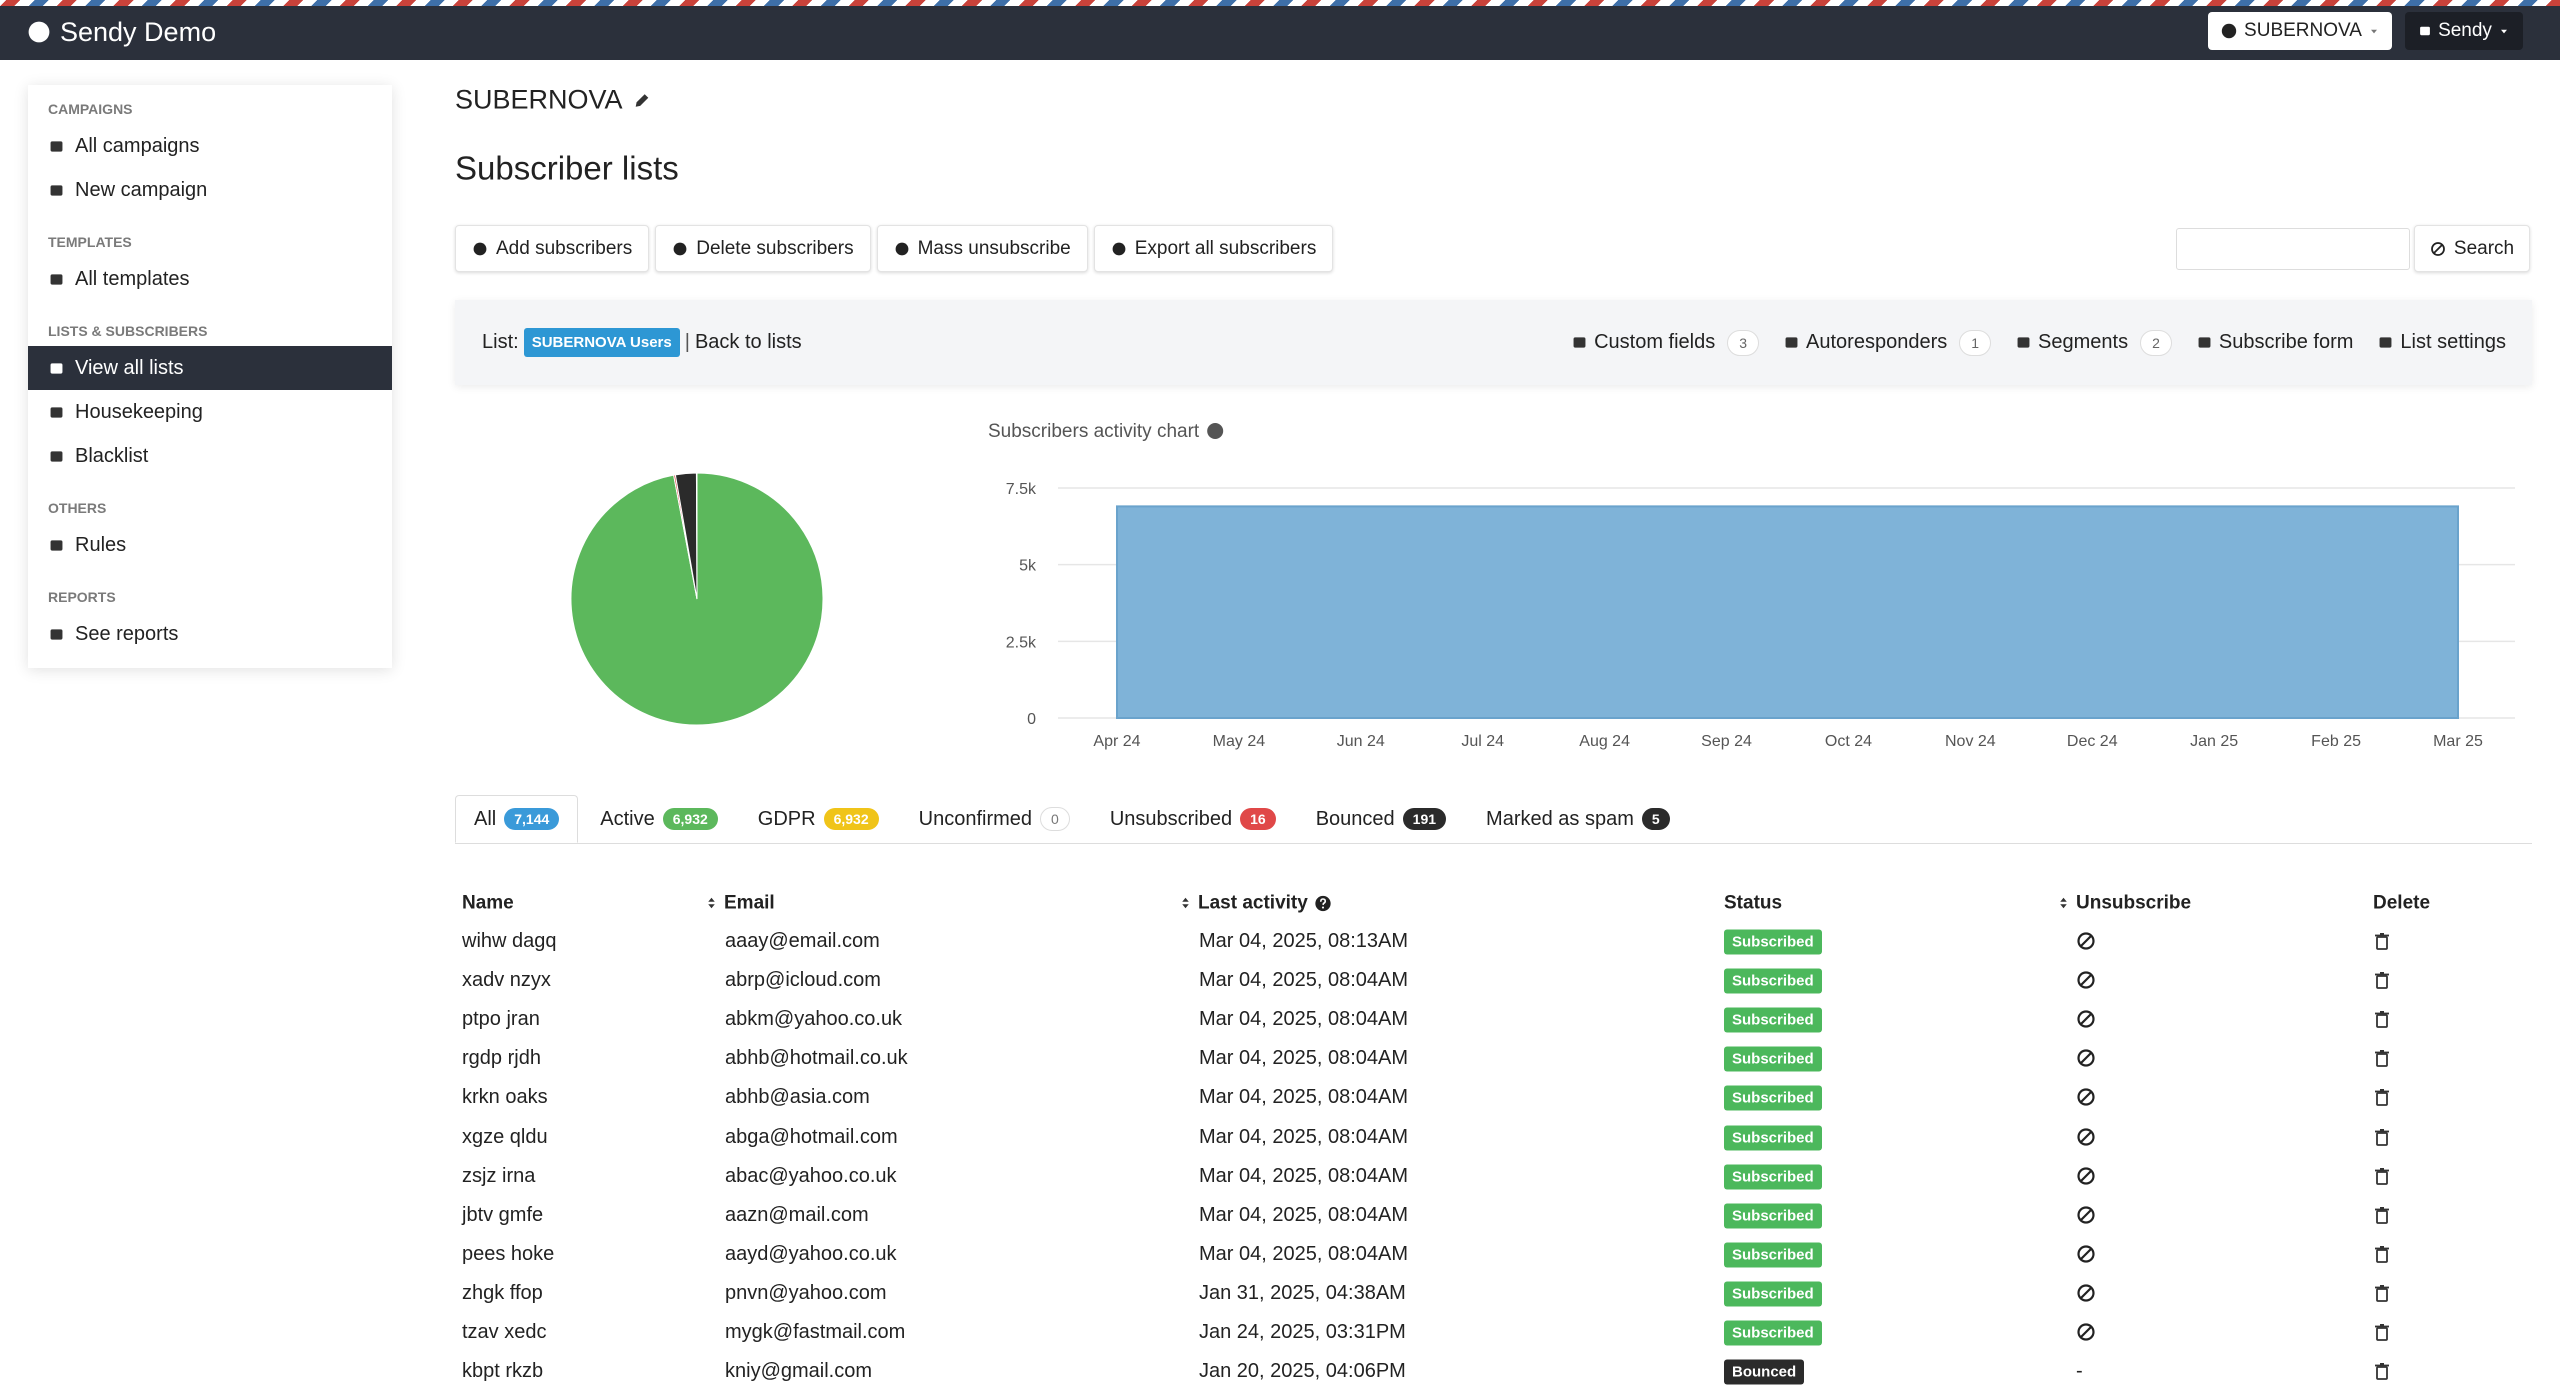 This screenshot has height=1386, width=2560. I want to click on brand-menu: SUBERNOVA, so click(2300, 31).